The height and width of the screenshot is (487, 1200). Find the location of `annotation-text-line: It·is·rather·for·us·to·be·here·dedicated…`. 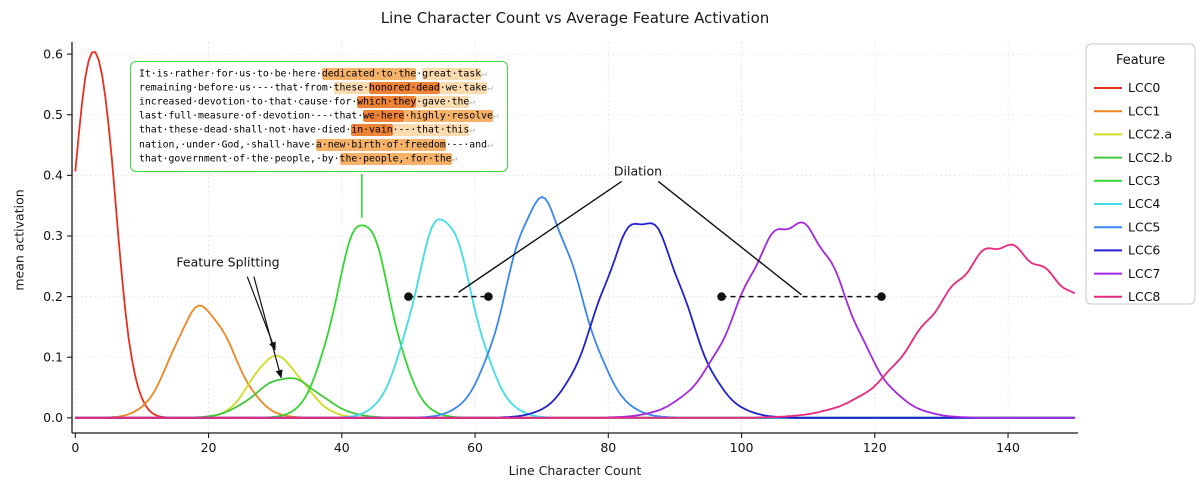

annotation-text-line: It·is·rather·for·us·to·be·here·dedicated… is located at coordinates (319, 74).